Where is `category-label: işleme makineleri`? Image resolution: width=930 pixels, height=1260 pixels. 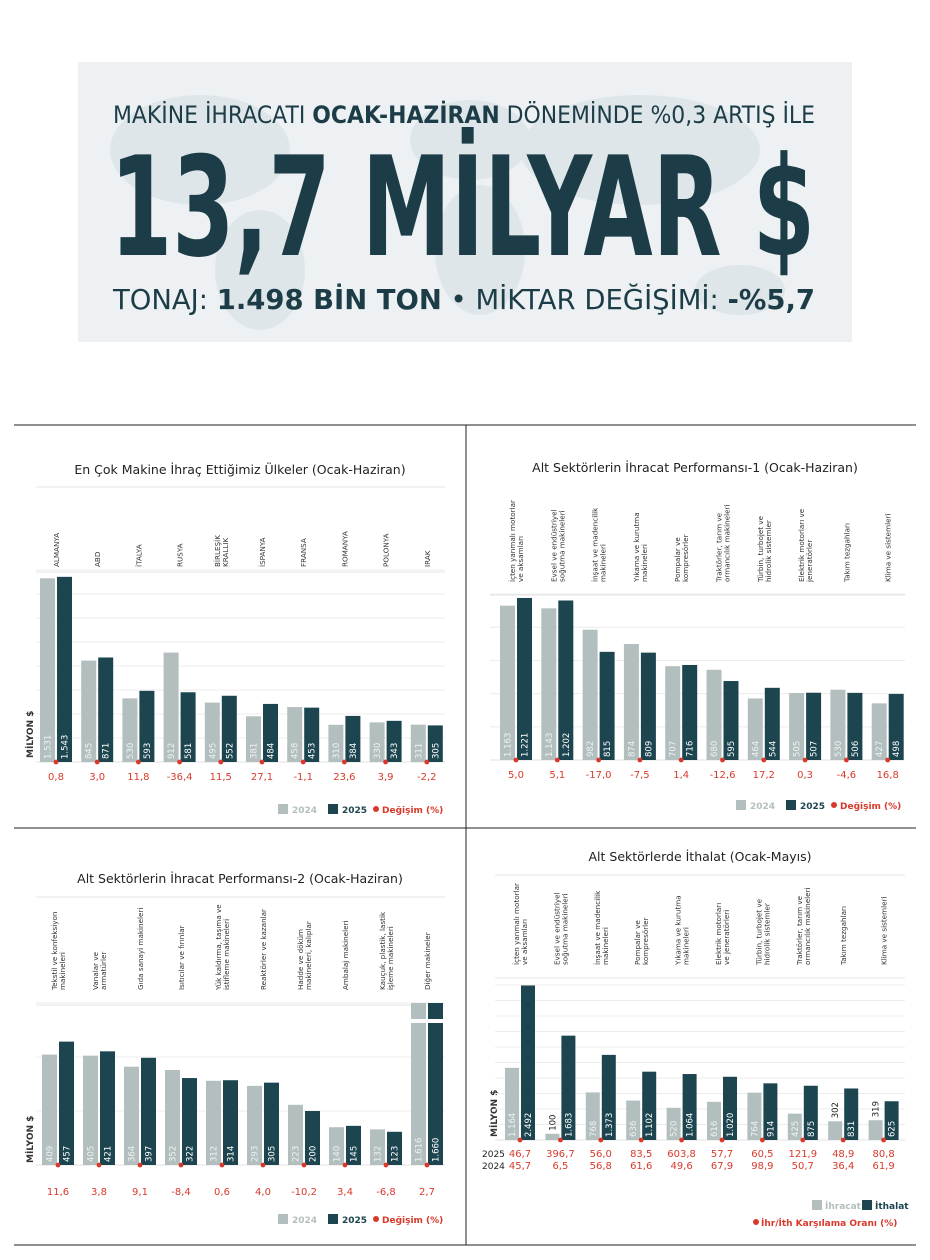 category-label: işleme makineleri is located at coordinates (390, 958).